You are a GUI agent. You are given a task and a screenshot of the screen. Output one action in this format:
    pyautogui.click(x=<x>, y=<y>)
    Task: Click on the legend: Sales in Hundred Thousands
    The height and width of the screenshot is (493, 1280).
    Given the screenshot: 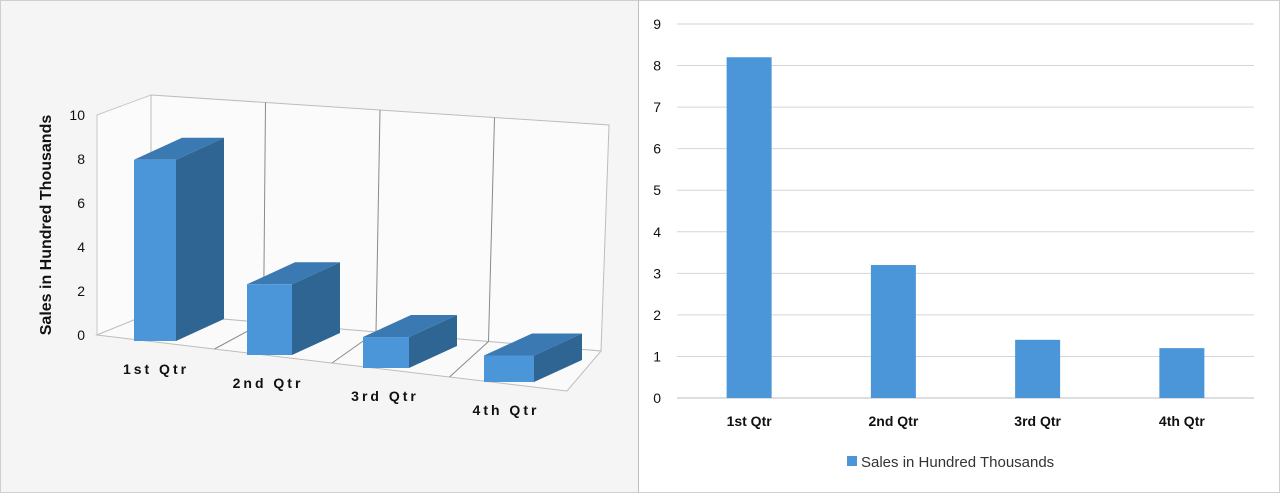 What is the action you would take?
    pyautogui.click(x=950, y=462)
    